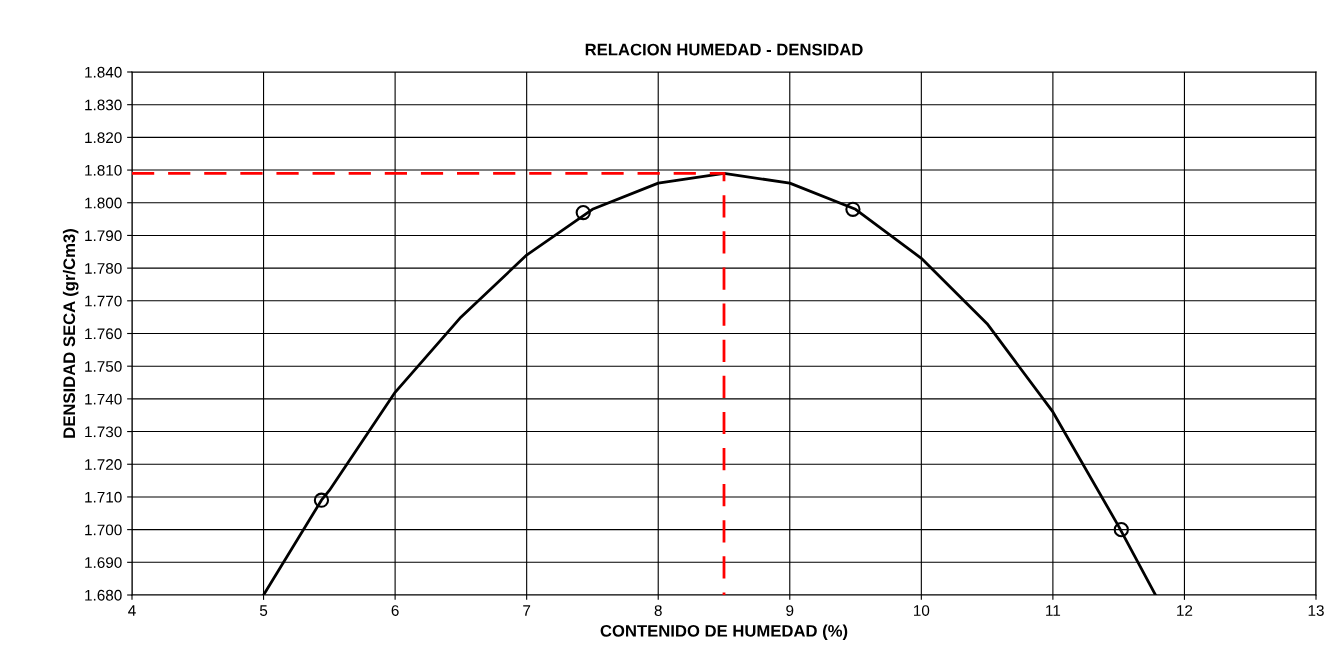 The image size is (1344, 665). What do you see at coordinates (922, 610) in the screenshot?
I see `x-tick-label: 10` at bounding box center [922, 610].